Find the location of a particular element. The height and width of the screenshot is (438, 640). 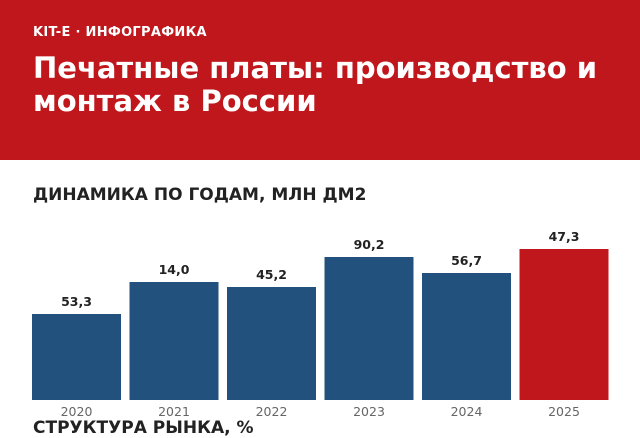

bar-2020 is located at coordinates (76, 357).